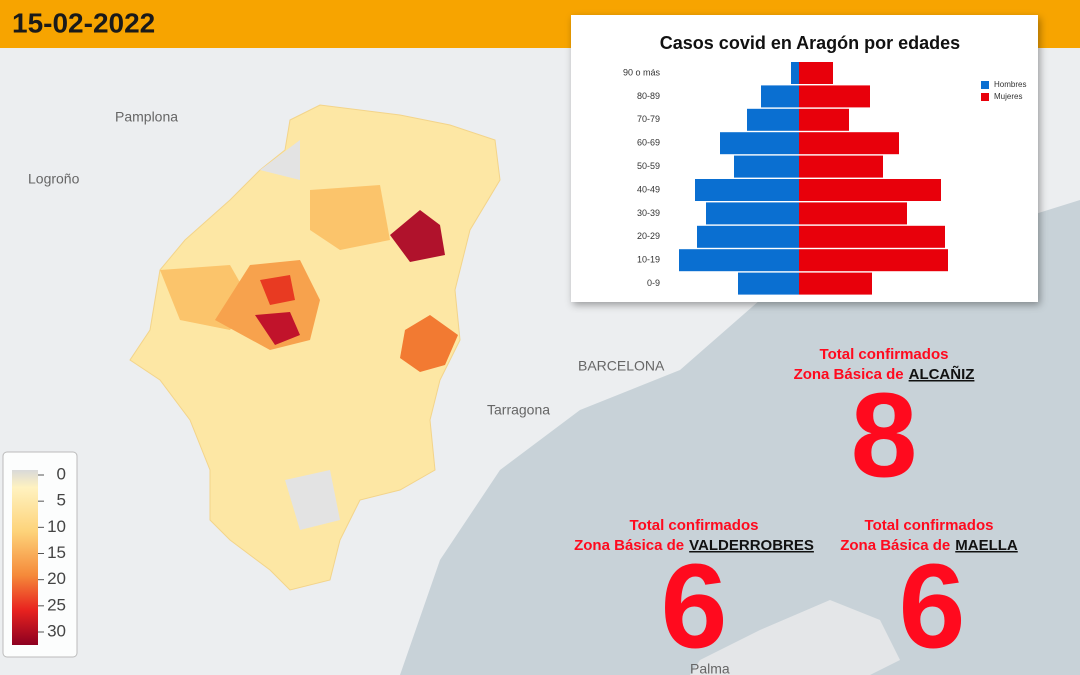 This screenshot has height=675, width=1080. What do you see at coordinates (810, 43) in the screenshot?
I see `chart-title: Casos covid en Aragón por edades` at bounding box center [810, 43].